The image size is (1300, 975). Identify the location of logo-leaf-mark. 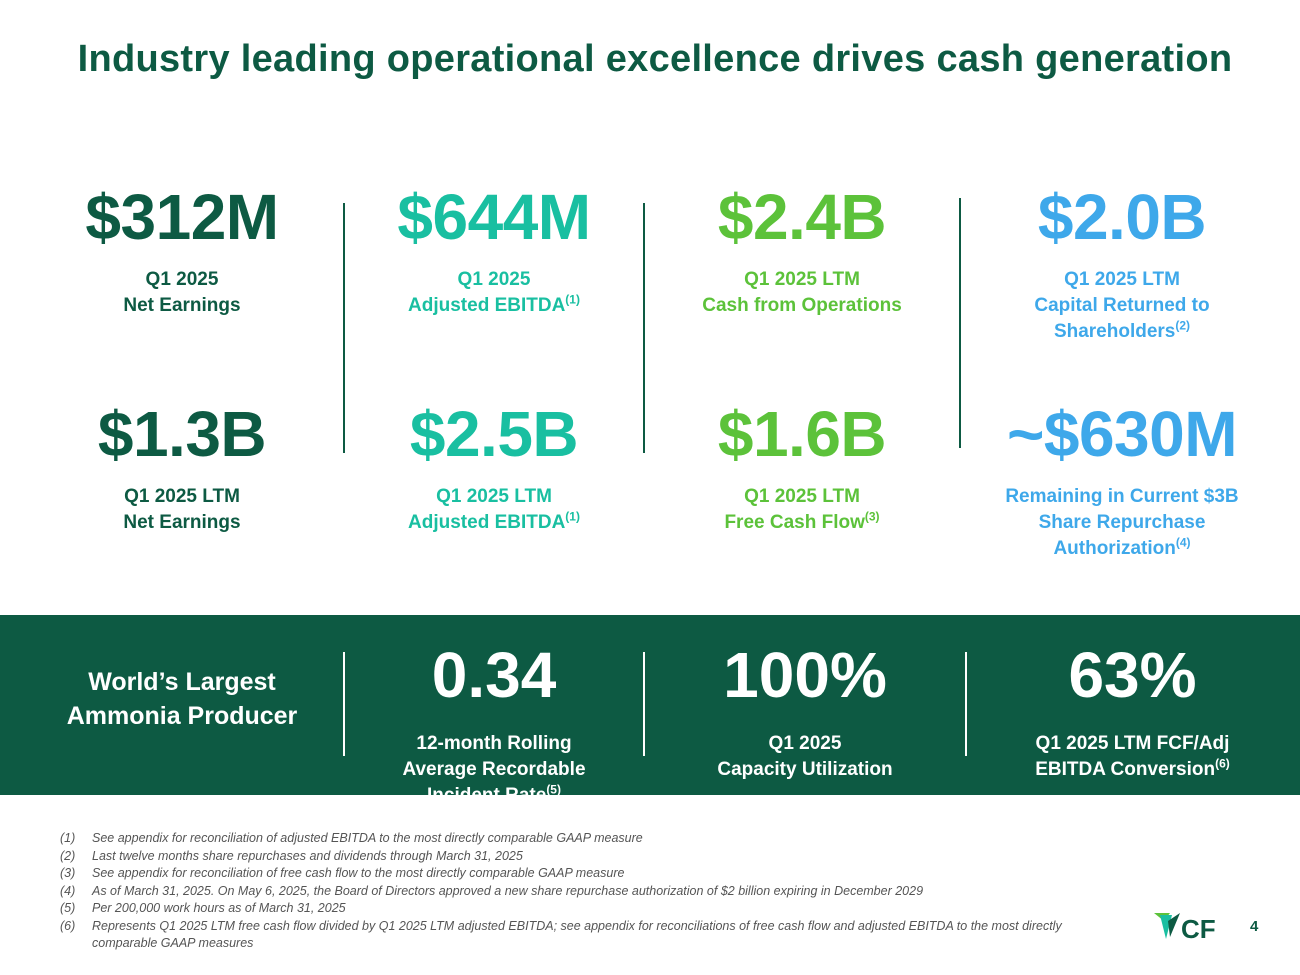
(1174, 925).